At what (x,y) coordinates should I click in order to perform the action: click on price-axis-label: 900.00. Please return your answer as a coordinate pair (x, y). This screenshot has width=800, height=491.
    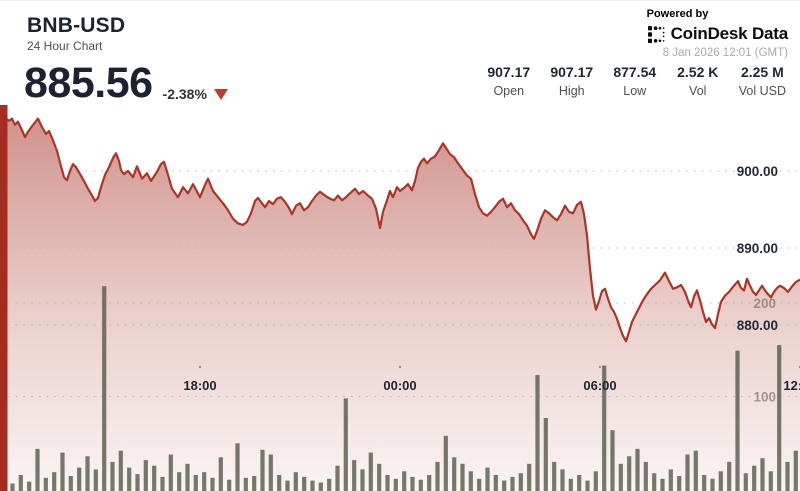
    Looking at the image, I should click on (757, 171).